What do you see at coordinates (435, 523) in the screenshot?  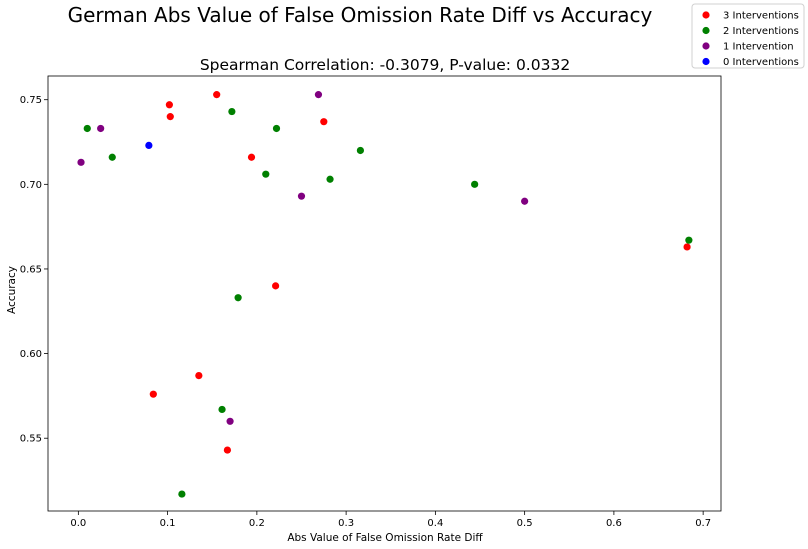 I see `x-tick-label: 0.4` at bounding box center [435, 523].